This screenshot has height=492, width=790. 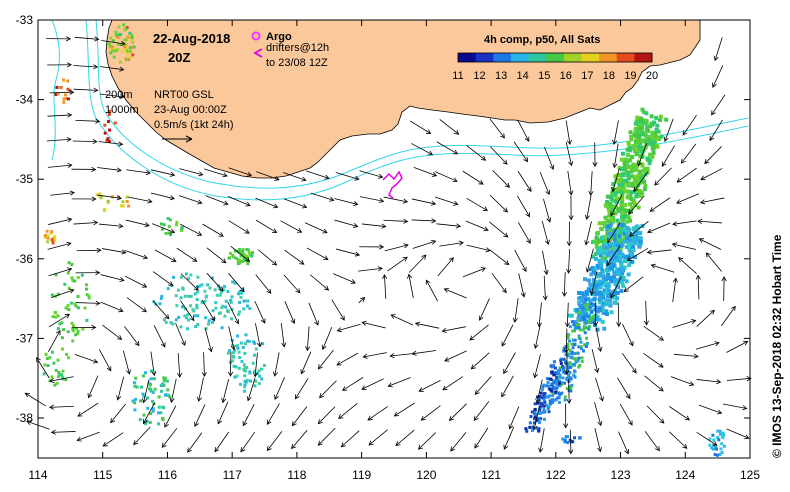 I want to click on x-tick-label: 115, so click(x=102, y=475).